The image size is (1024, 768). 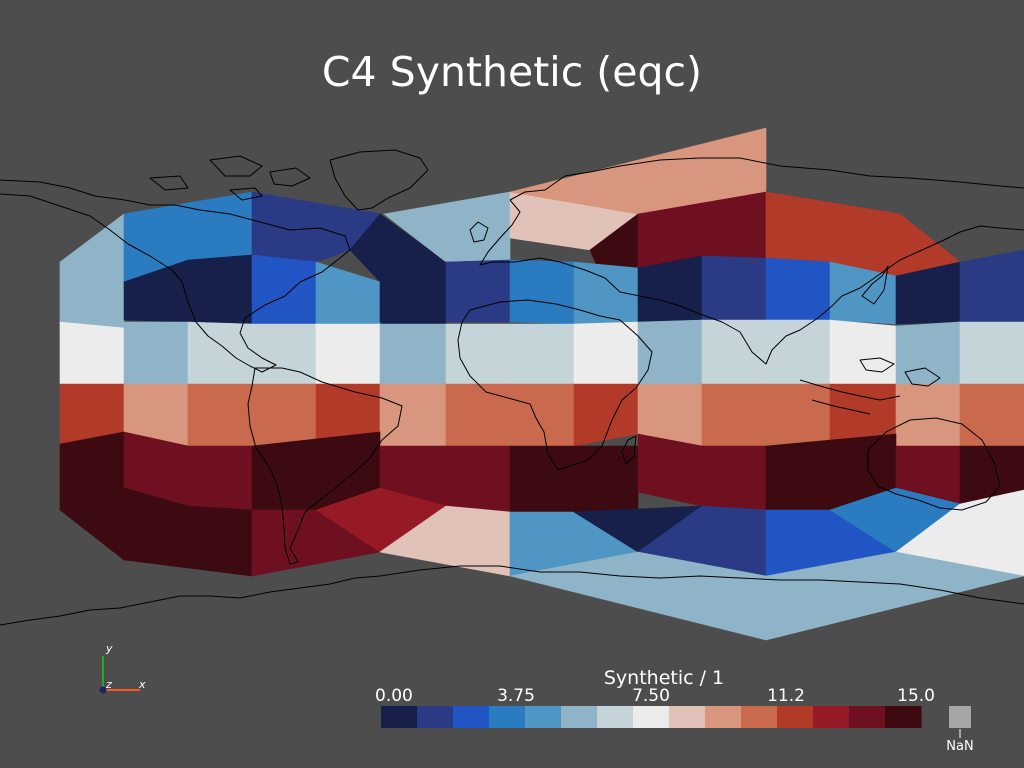 What do you see at coordinates (916, 696) in the screenshot?
I see `colorbar-tick-label: 15.0` at bounding box center [916, 696].